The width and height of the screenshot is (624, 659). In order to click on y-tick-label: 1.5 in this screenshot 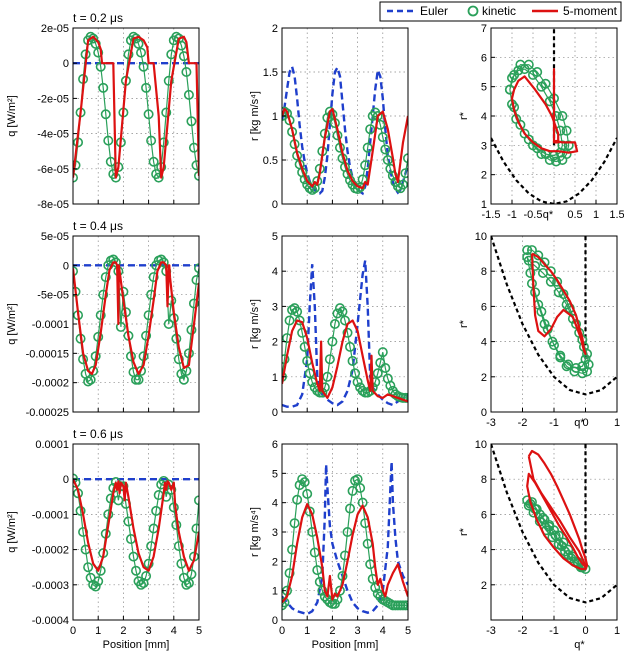, I will do `click(270, 73)`.